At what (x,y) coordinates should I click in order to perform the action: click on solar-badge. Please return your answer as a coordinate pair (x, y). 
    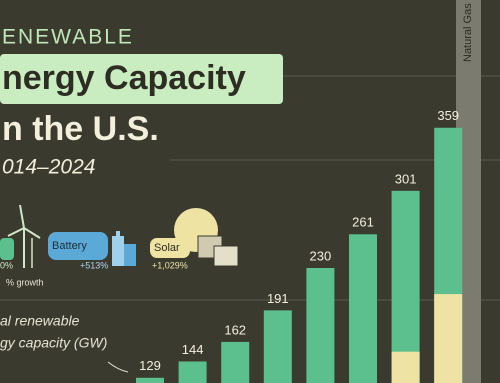
    Looking at the image, I should click on (170, 248).